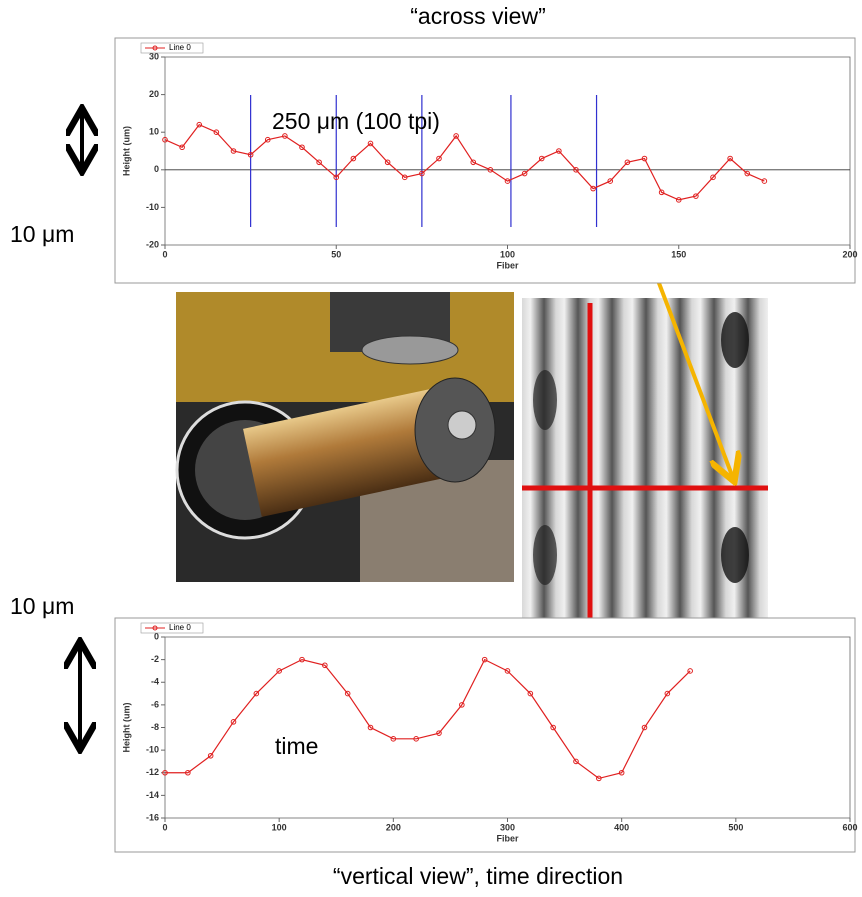 The image size is (862, 897). What do you see at coordinates (155, 727) in the screenshot?
I see `y-tick-label: -8` at bounding box center [155, 727].